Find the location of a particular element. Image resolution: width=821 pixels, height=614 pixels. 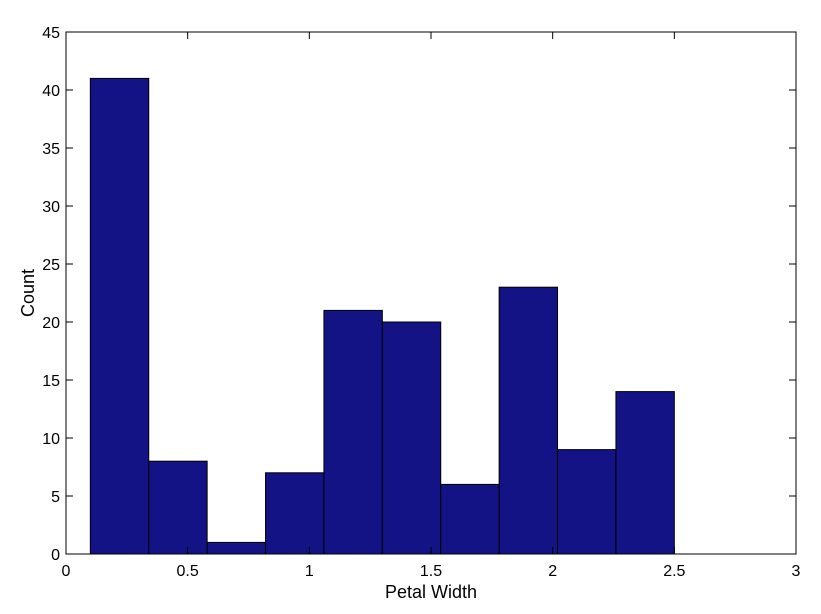

x-tick-label: 3 is located at coordinates (796, 571).